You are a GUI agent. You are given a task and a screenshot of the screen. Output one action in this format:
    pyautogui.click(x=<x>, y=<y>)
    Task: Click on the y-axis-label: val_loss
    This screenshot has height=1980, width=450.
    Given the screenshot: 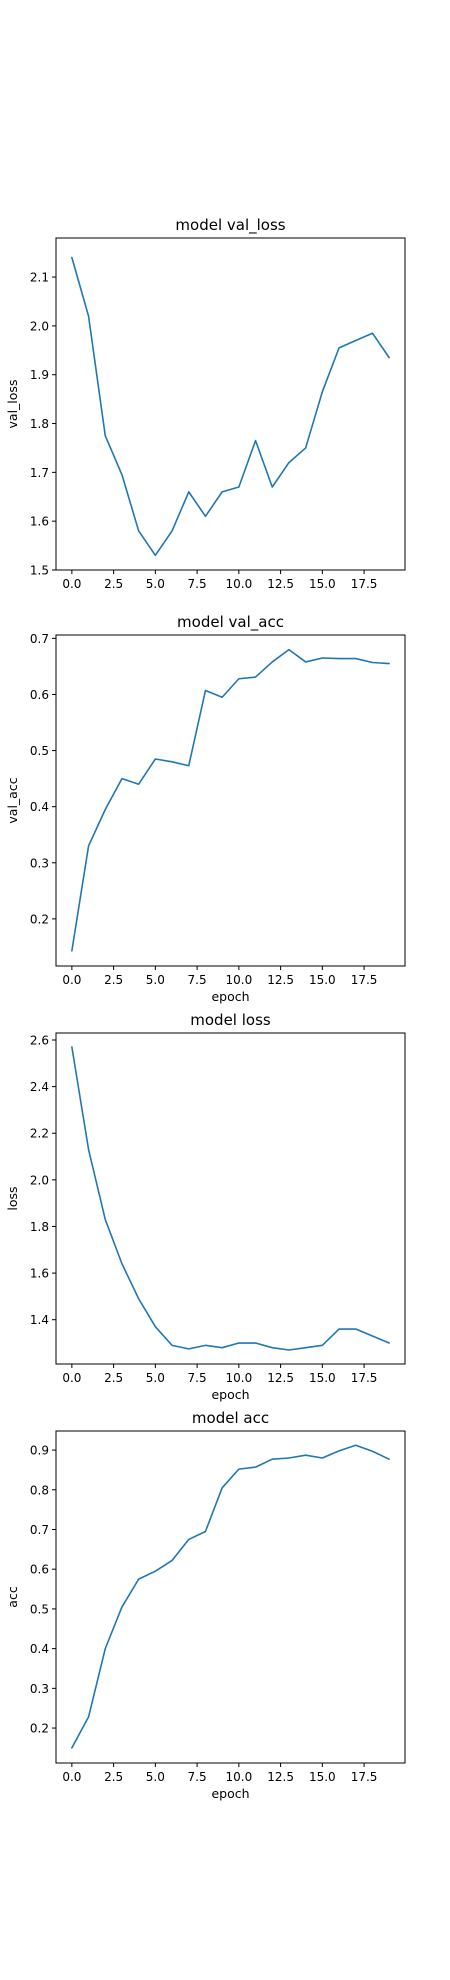 What is the action you would take?
    pyautogui.click(x=12, y=404)
    